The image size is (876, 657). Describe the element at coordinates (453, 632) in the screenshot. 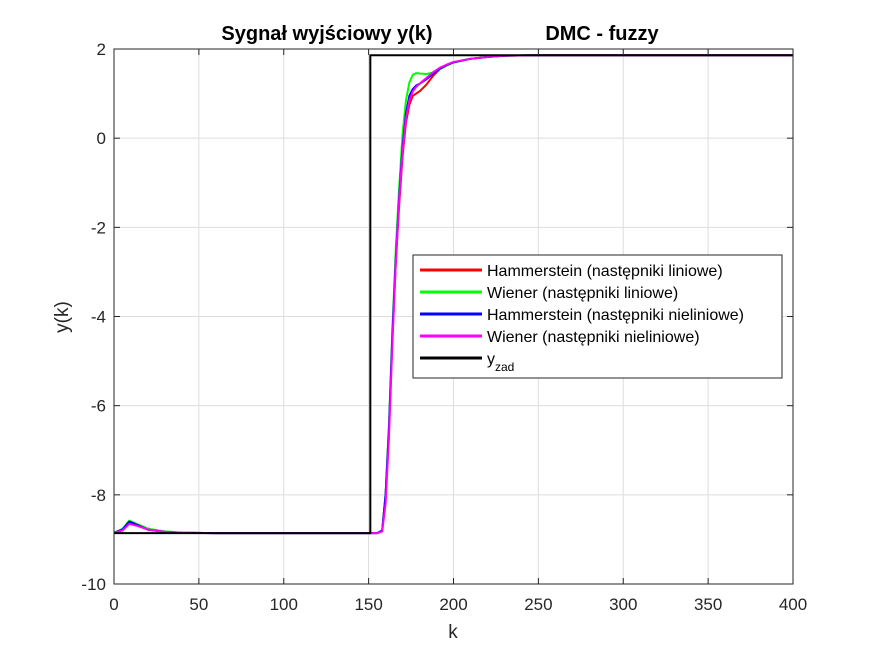

I see `x-axis-label: k` at that location.